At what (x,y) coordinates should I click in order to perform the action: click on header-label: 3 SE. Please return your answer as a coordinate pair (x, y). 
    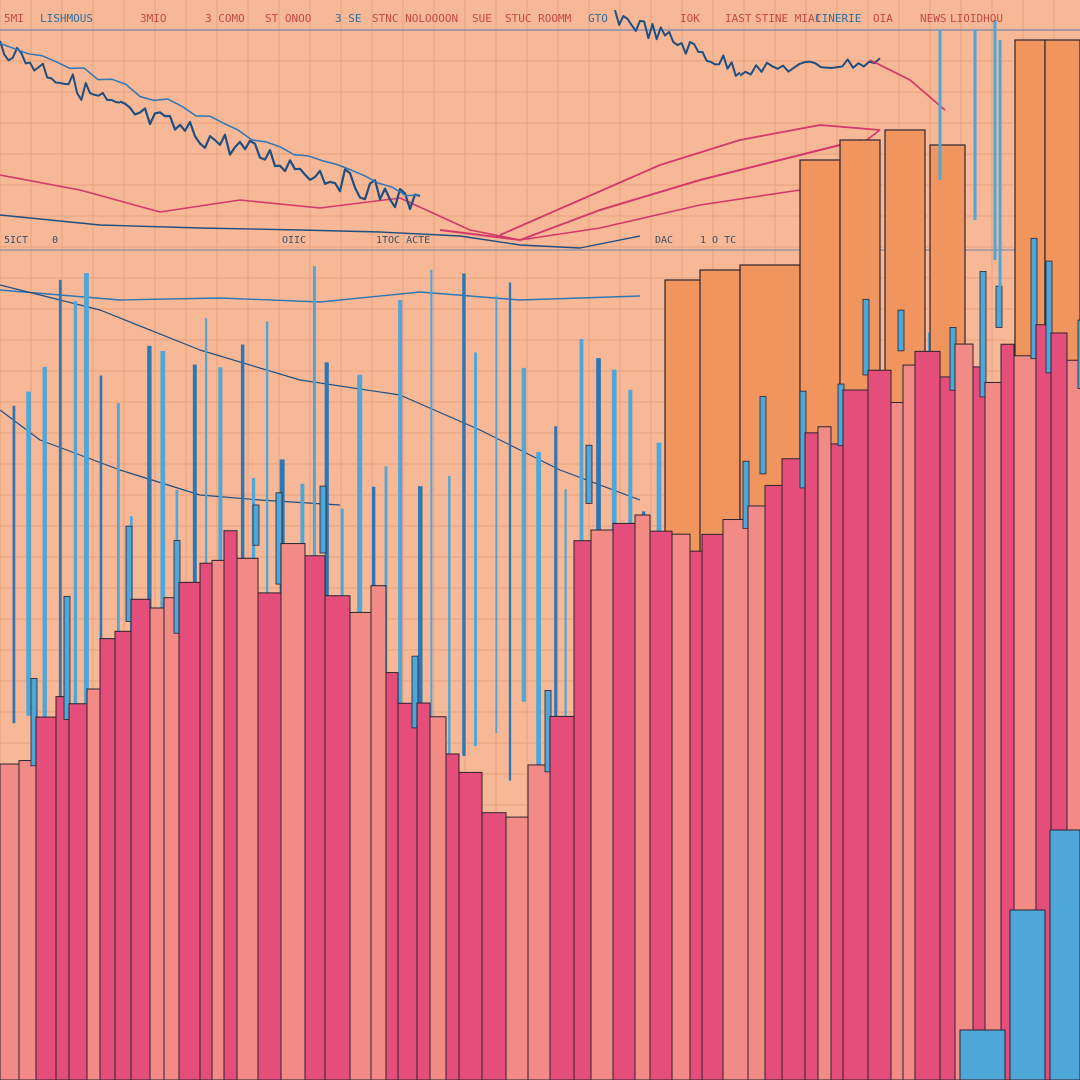
    Looking at the image, I should click on (348, 18).